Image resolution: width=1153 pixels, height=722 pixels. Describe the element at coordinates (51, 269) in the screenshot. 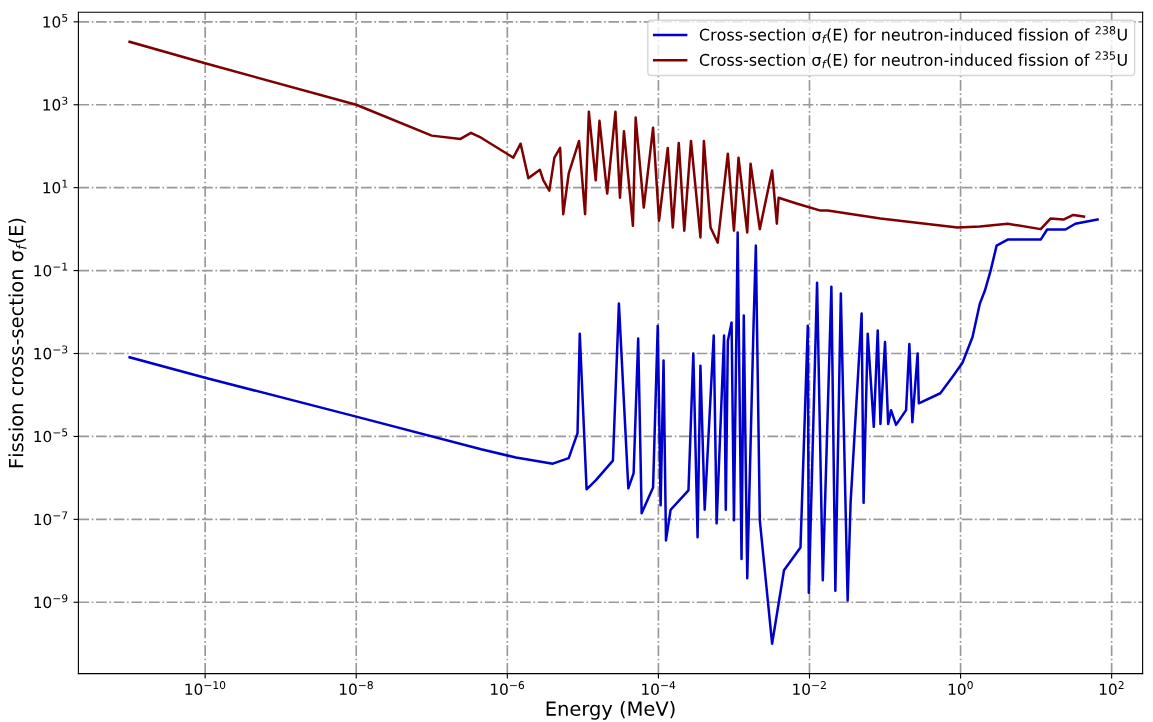

I see `y-tick-label: 10$^{−1}$` at that location.